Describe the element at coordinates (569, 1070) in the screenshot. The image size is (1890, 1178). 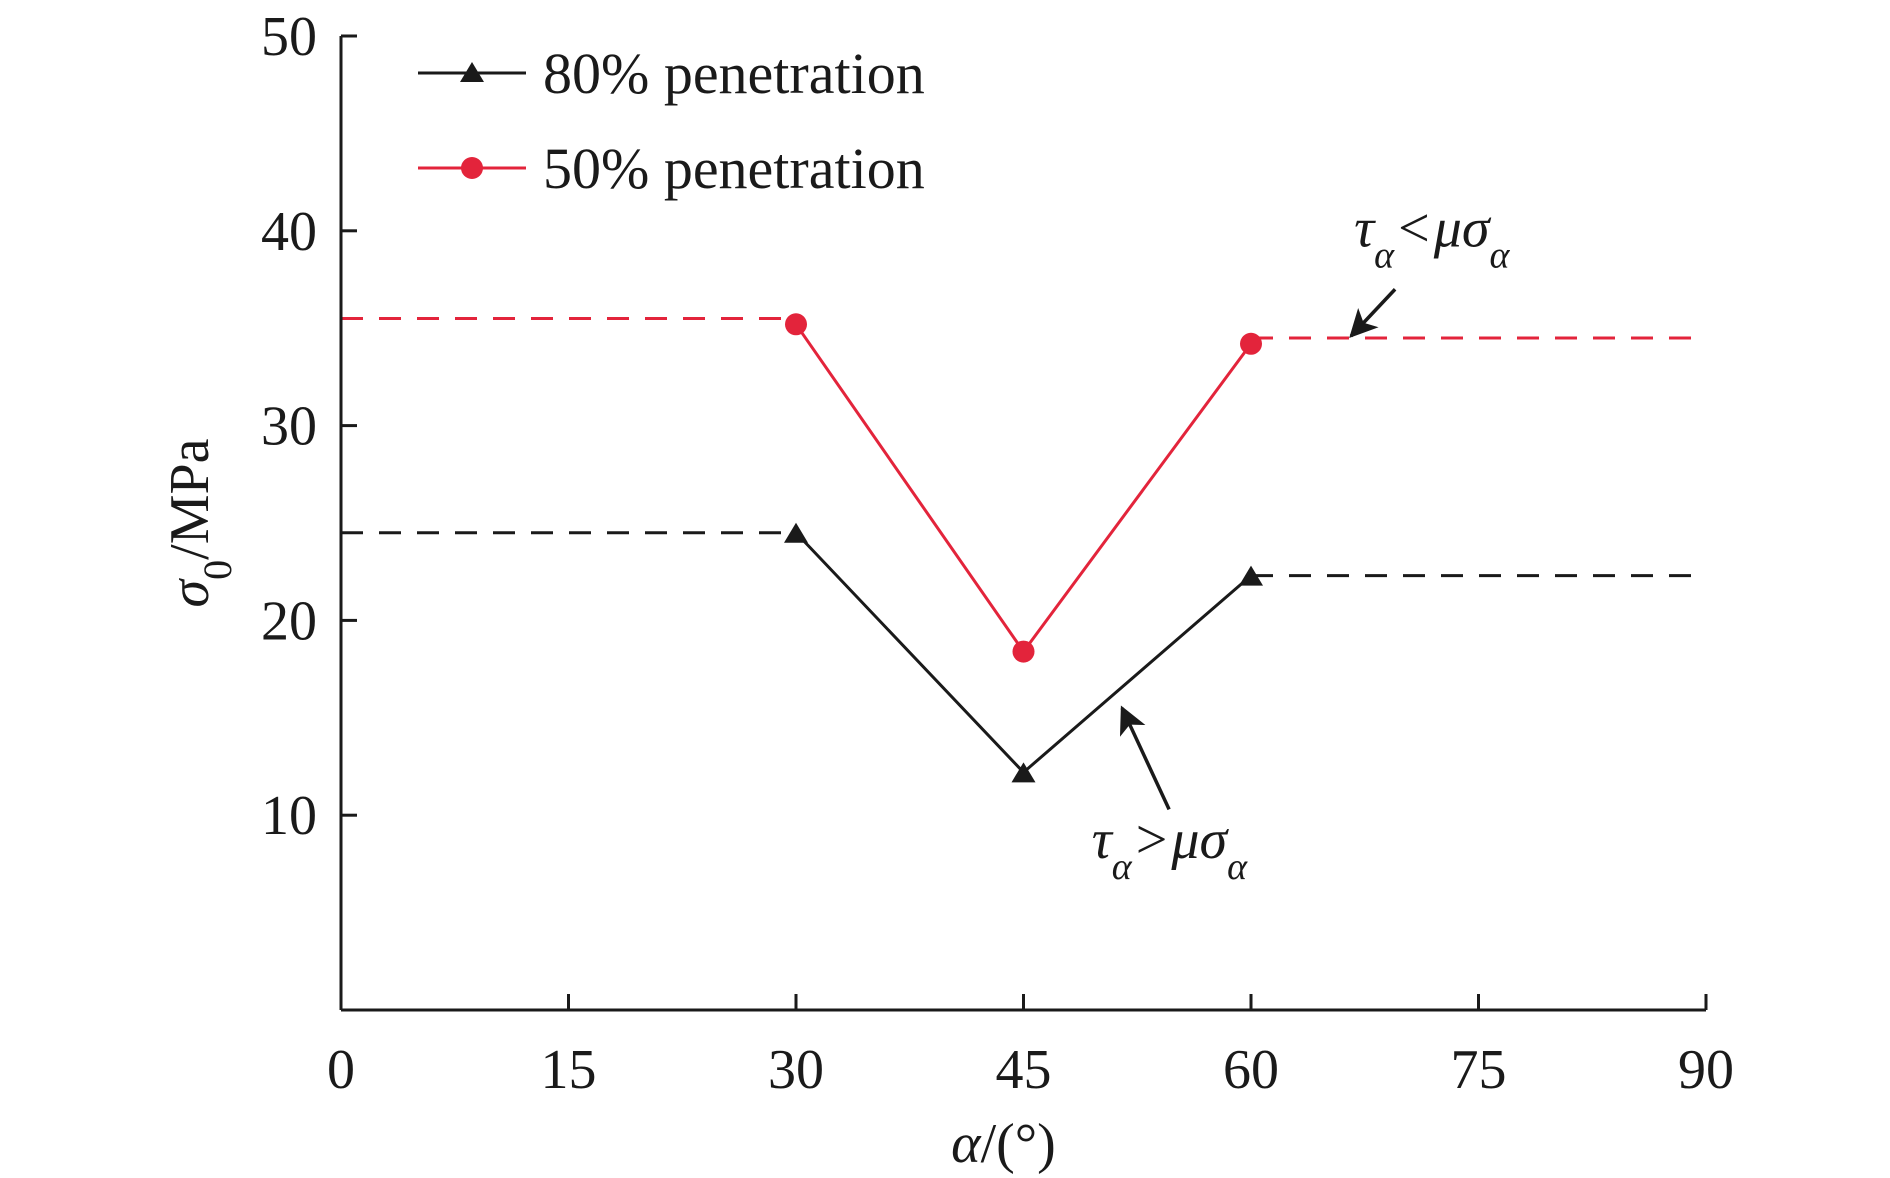
I see `x-tick-label-15: 15` at that location.